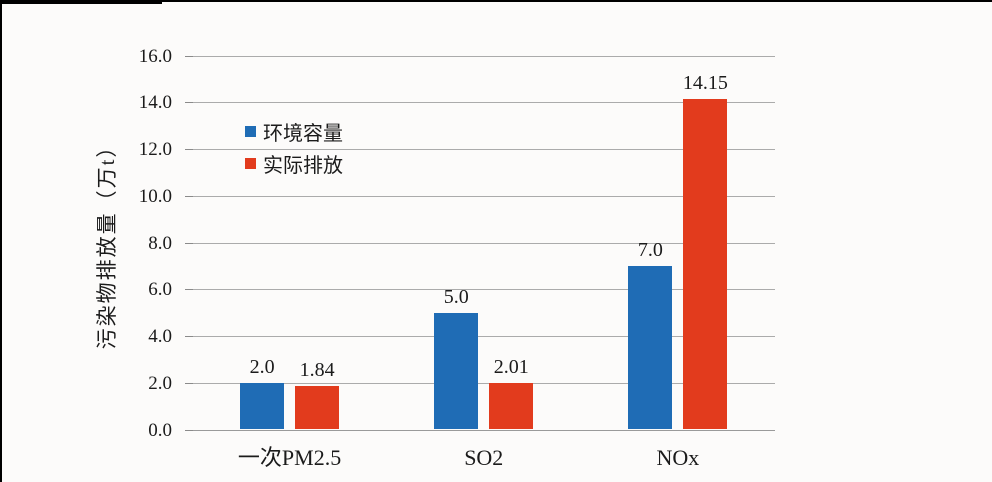 This screenshot has height=482, width=992. Describe the element at coordinates (678, 457) in the screenshot. I see `x-category-label: NOx` at that location.